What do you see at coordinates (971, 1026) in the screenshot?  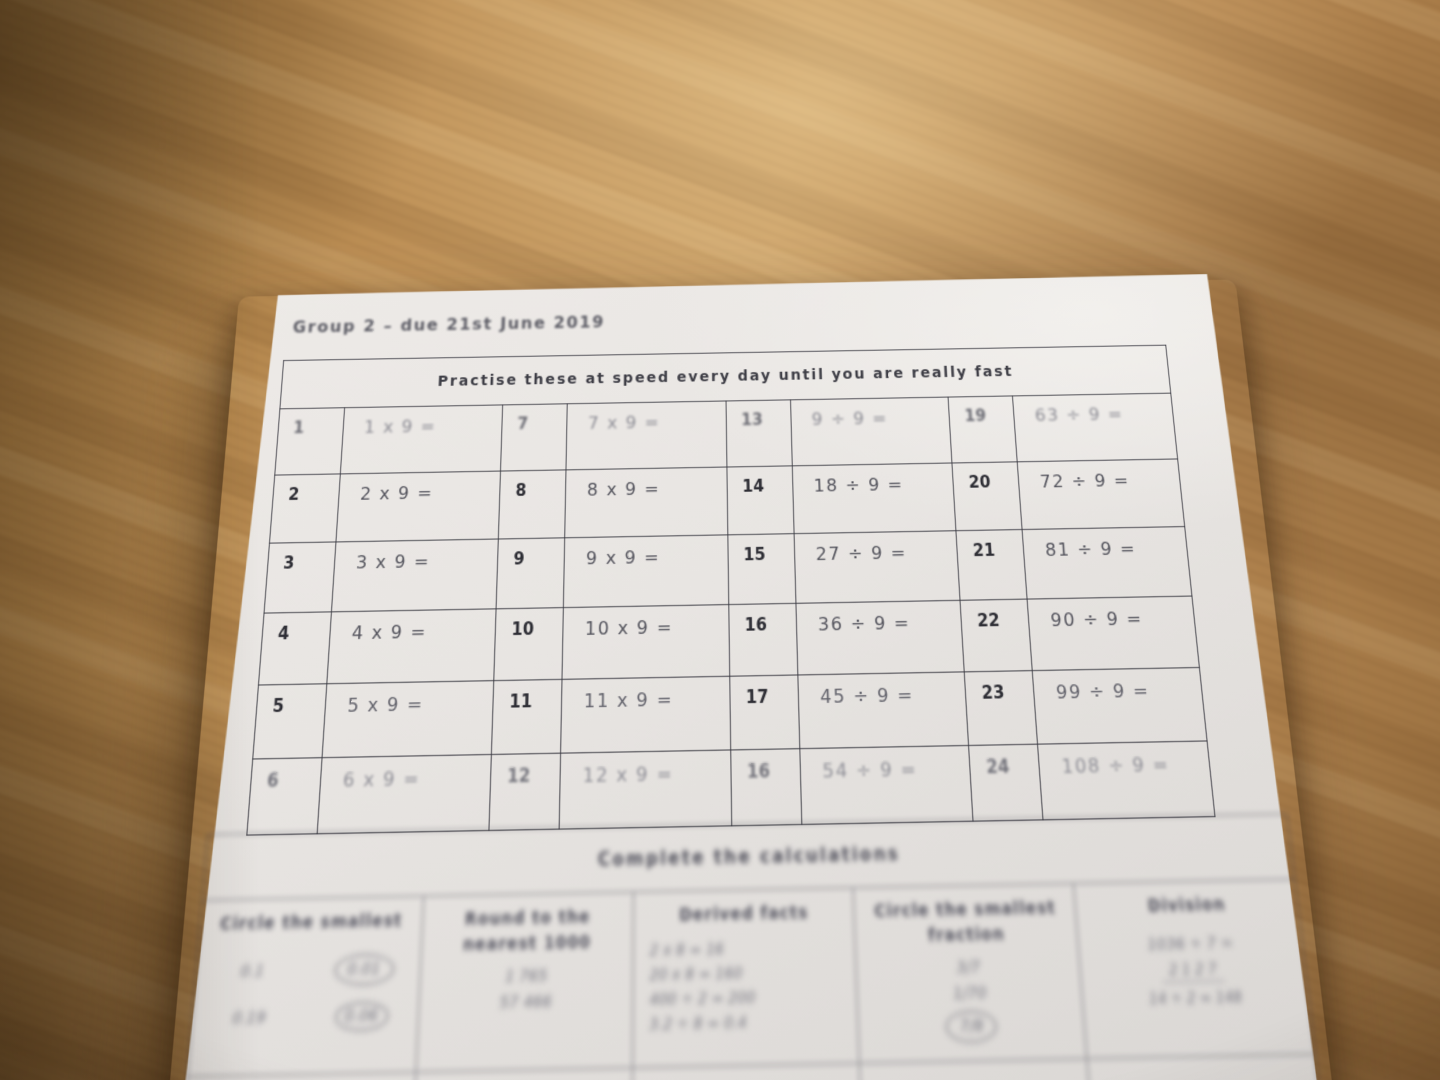 I see `circled-answer: 7/8` at bounding box center [971, 1026].